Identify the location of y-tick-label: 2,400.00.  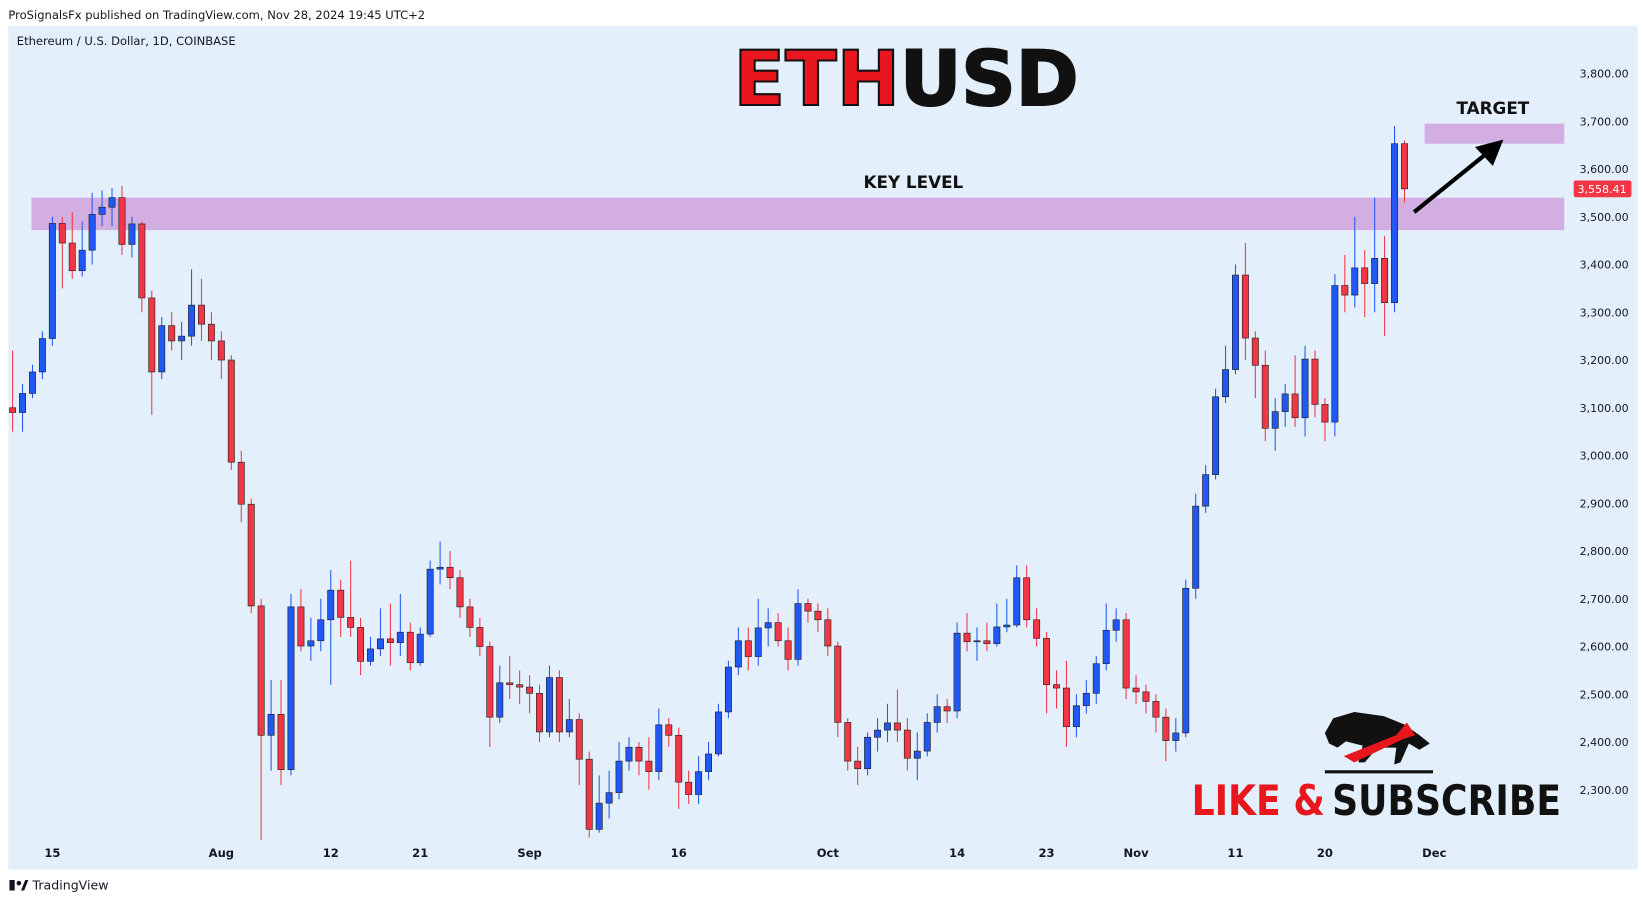
(1604, 742).